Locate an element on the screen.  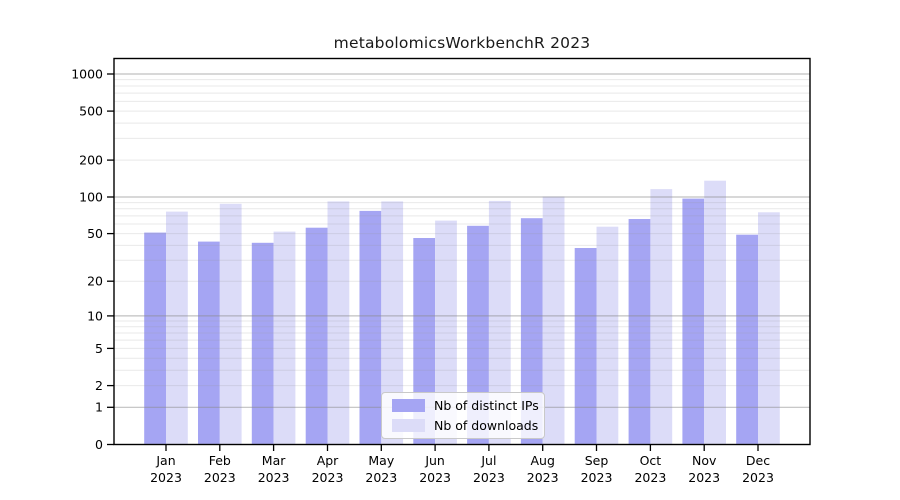
bar-distinct-ips-dec is located at coordinates (747, 339).